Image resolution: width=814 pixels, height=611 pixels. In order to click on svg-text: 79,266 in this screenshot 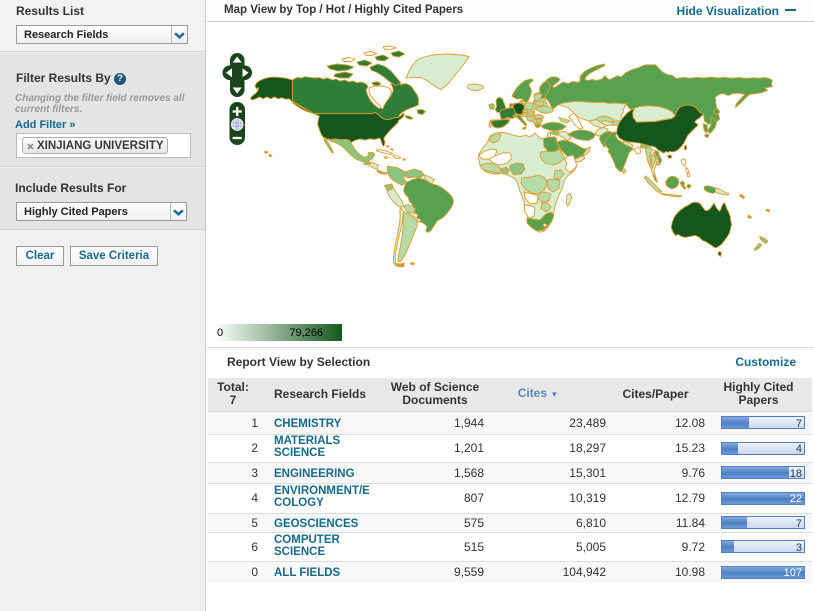, I will do `click(306, 333)`.